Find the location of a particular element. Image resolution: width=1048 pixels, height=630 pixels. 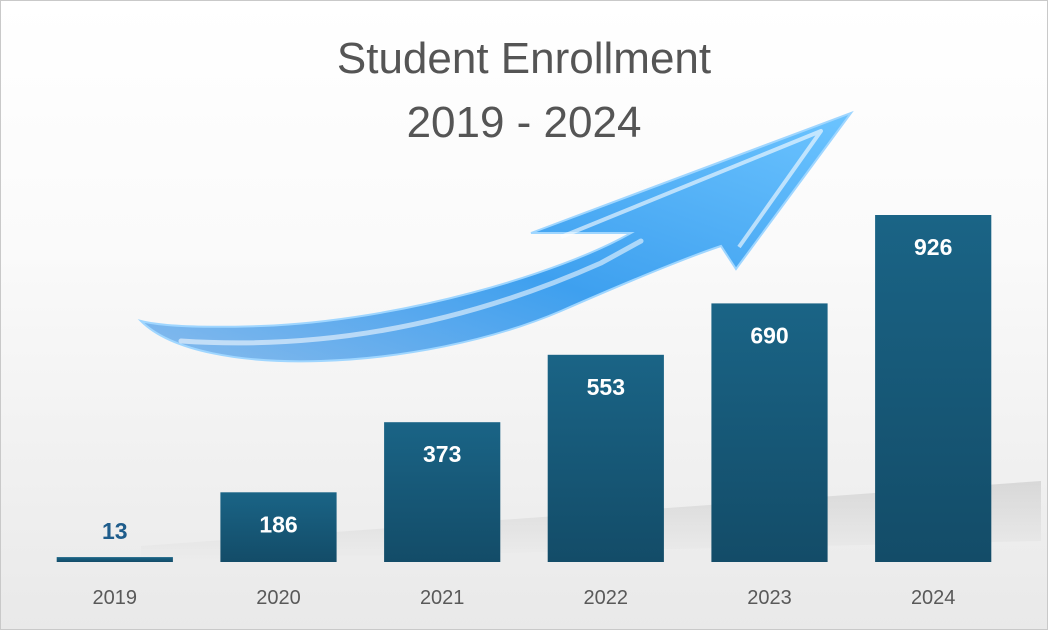

x-tick-label-2021: 2021 is located at coordinates (442, 598).